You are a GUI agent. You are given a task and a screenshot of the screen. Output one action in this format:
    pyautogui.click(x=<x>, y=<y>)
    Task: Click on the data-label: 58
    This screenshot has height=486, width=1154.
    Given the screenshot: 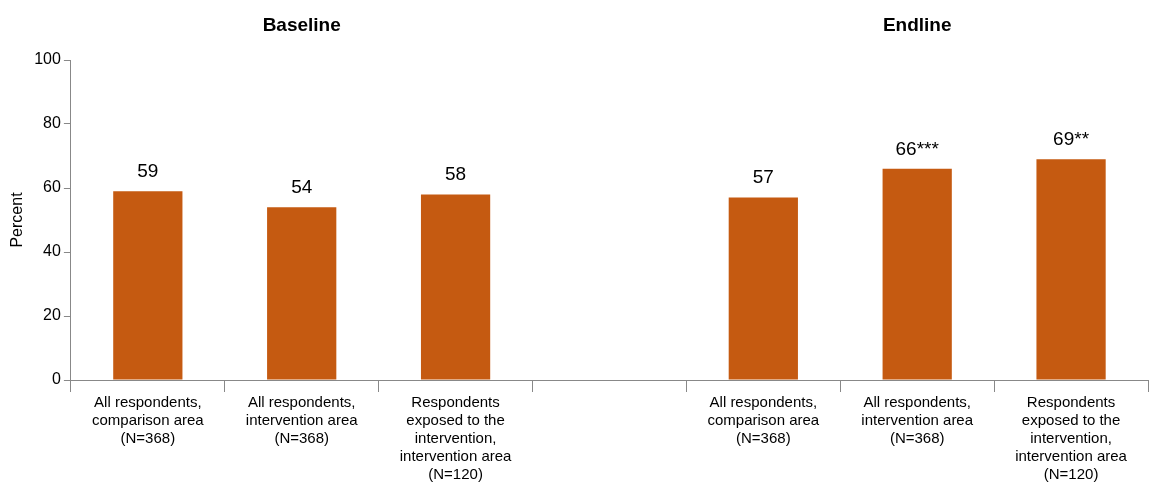 What is the action you would take?
    pyautogui.click(x=456, y=174)
    